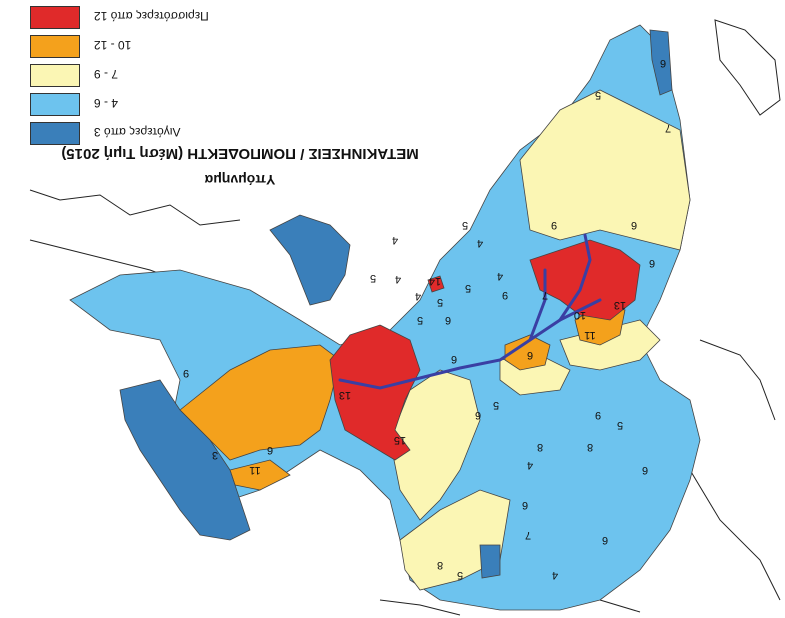 The width and height of the screenshot is (785, 618). What do you see at coordinates (465, 311) in the screenshot?
I see `road-main` at bounding box center [465, 311].